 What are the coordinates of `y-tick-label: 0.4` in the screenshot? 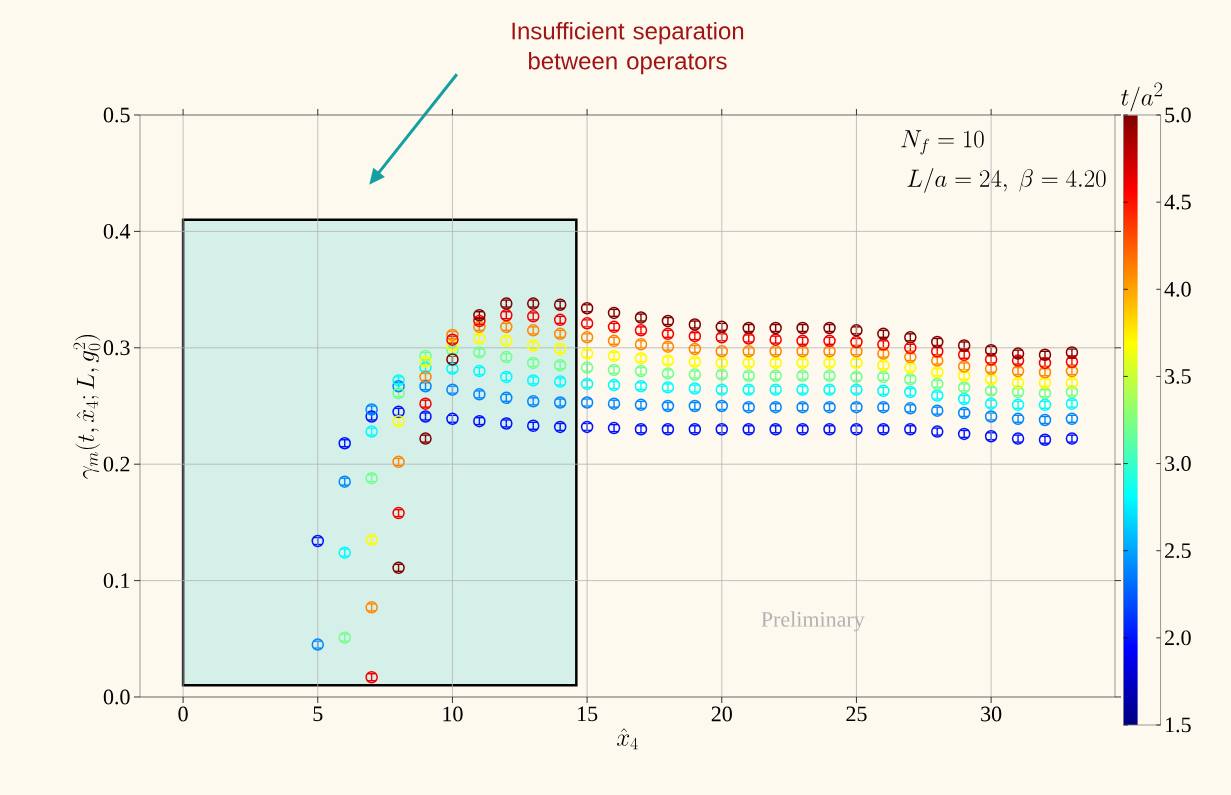 It's located at (117, 231).